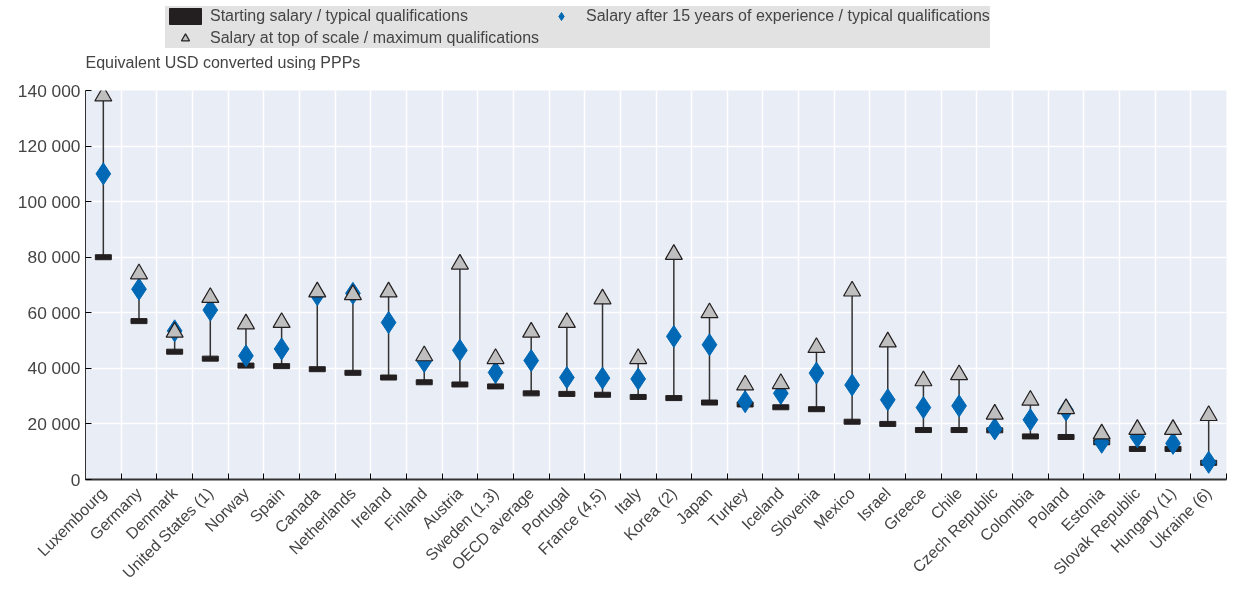 The width and height of the screenshot is (1234, 590). Describe the element at coordinates (54, 257) in the screenshot. I see `y-tick-label: 80 000` at that location.